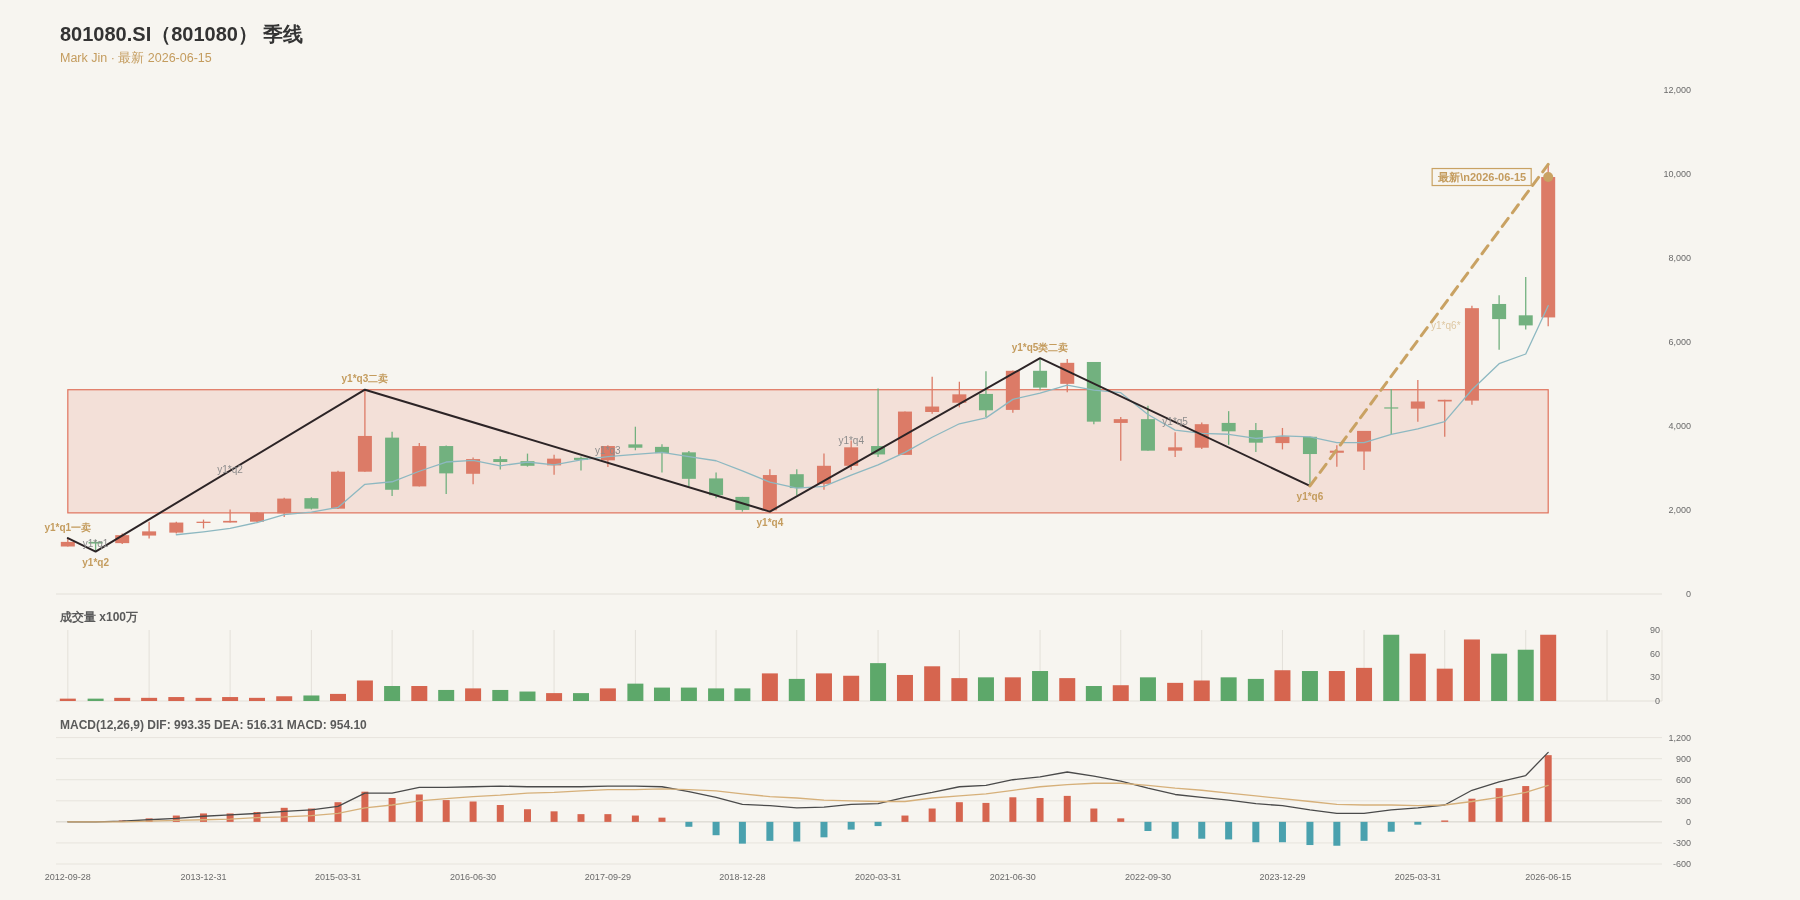 The image size is (1800, 900). Describe the element at coordinates (770, 523) in the screenshot. I see `data-label: y1*q4` at that location.